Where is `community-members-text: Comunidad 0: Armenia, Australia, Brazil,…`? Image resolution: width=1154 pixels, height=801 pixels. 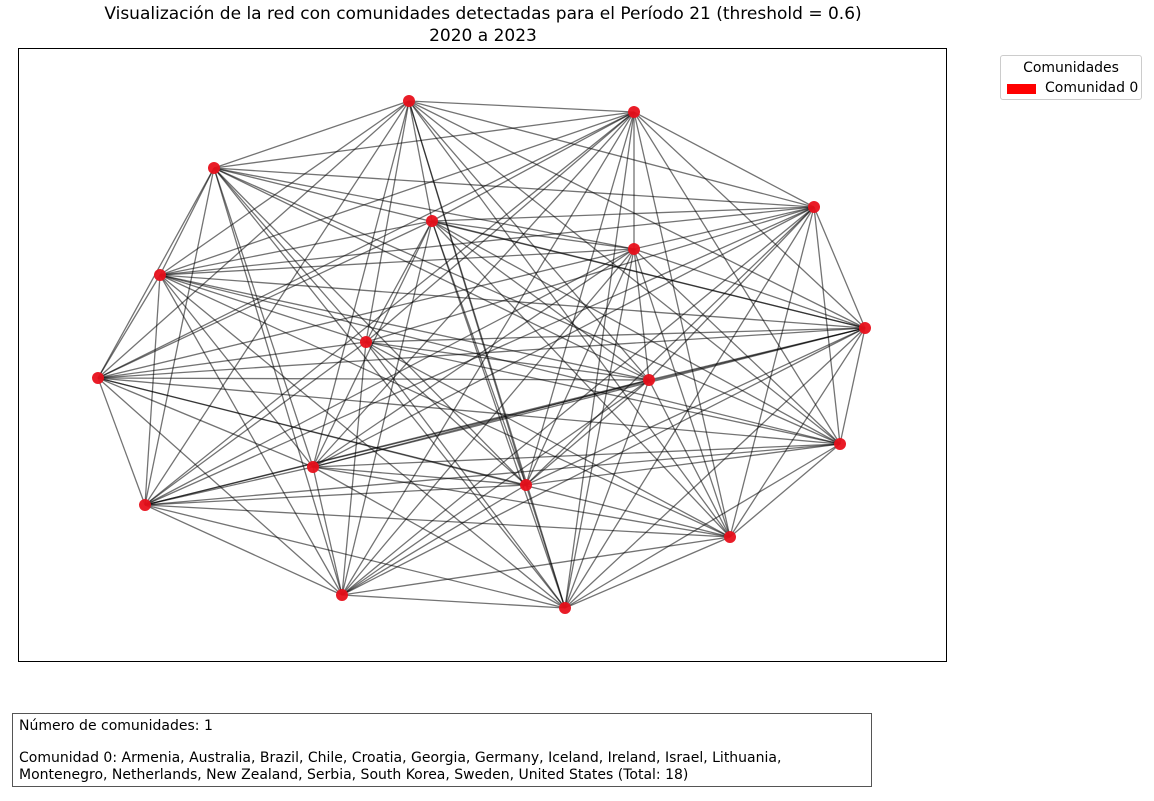 community-members-text: Comunidad 0: Armenia, Australia, Brazil,… is located at coordinates (400, 766).